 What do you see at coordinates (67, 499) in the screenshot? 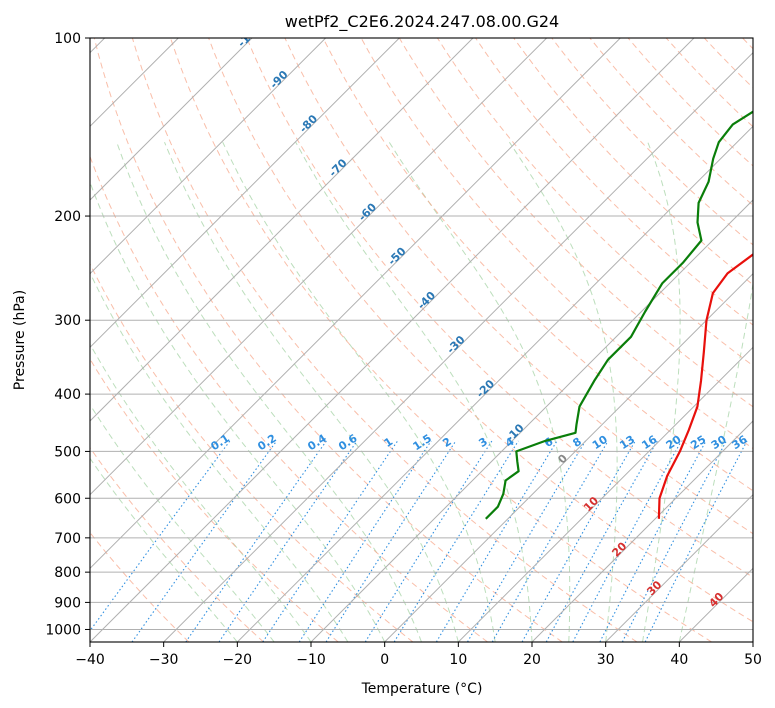
I see `y-tick-label: 600` at bounding box center [67, 499].